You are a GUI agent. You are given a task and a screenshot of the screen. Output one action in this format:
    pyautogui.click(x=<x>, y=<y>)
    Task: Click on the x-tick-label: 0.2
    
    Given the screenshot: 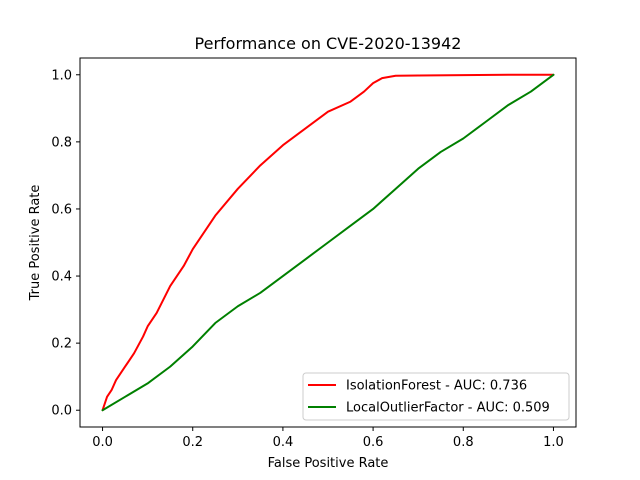 What is the action you would take?
    pyautogui.click(x=192, y=442)
    